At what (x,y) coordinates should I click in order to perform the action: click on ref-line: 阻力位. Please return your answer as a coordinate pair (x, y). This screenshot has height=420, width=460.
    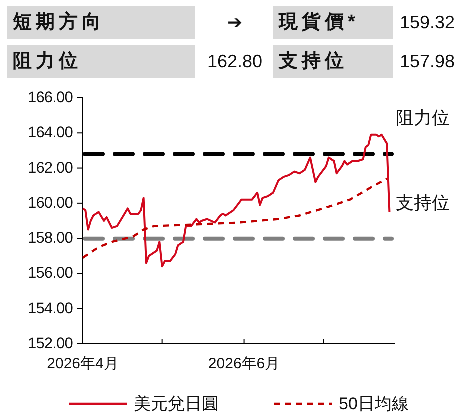
    Looking at the image, I should click on (266, 132).